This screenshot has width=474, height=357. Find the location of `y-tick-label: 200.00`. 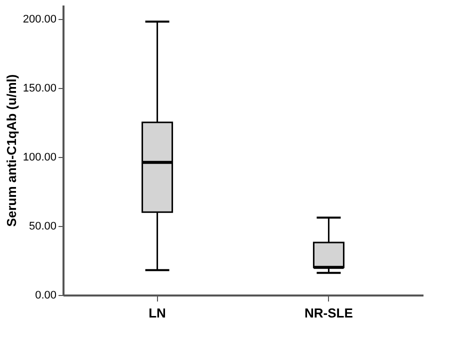

y-tick-label: 200.00 is located at coordinates (39, 19).